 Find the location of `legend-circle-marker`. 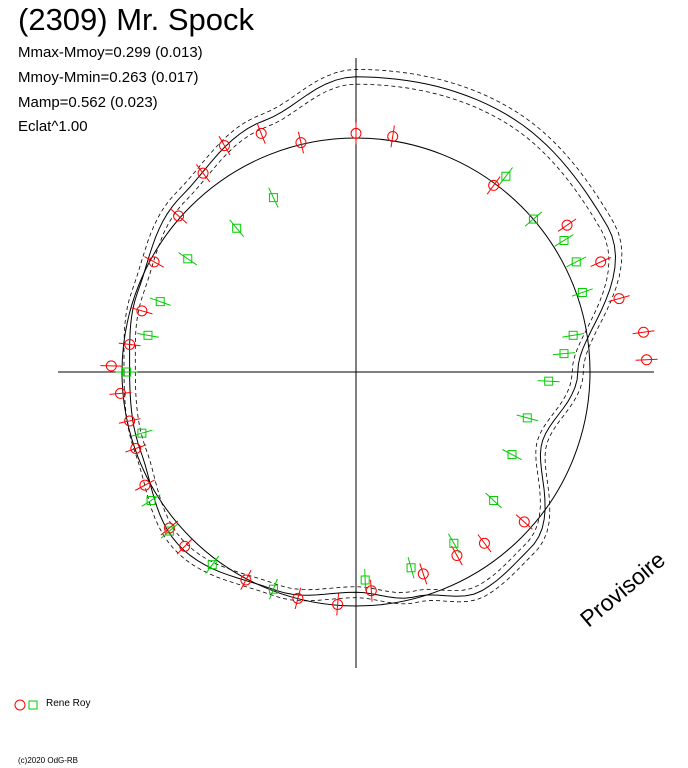

legend-circle-marker is located at coordinates (20, 705).